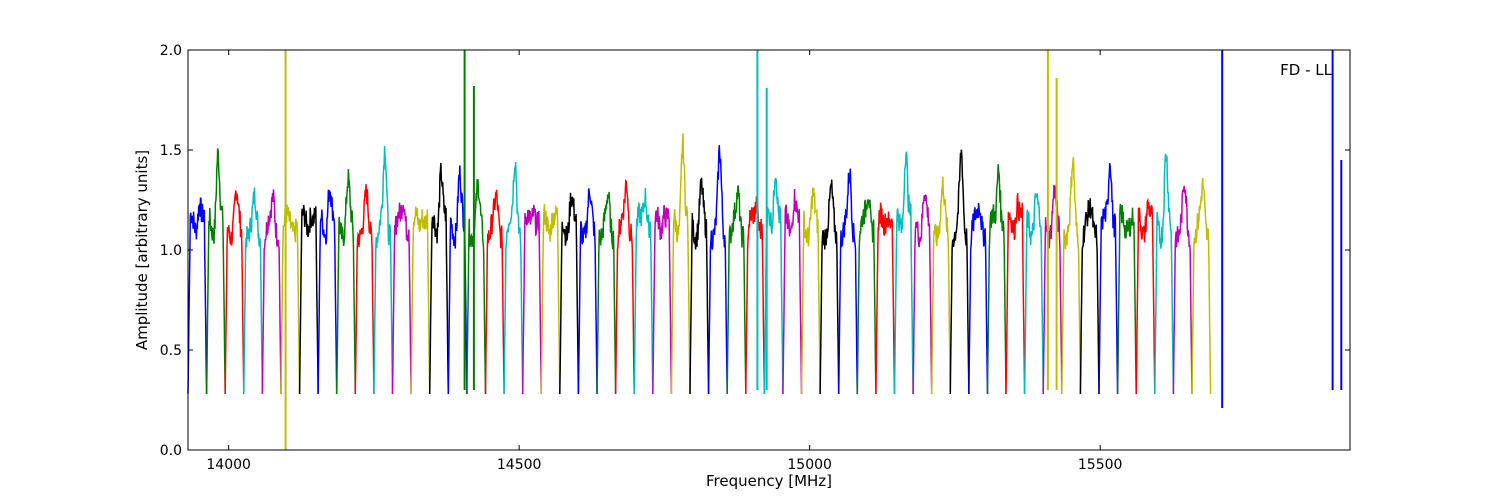 This screenshot has width=1500, height=500. What do you see at coordinates (1100, 465) in the screenshot?
I see `x-tick-label: 15500` at bounding box center [1100, 465].